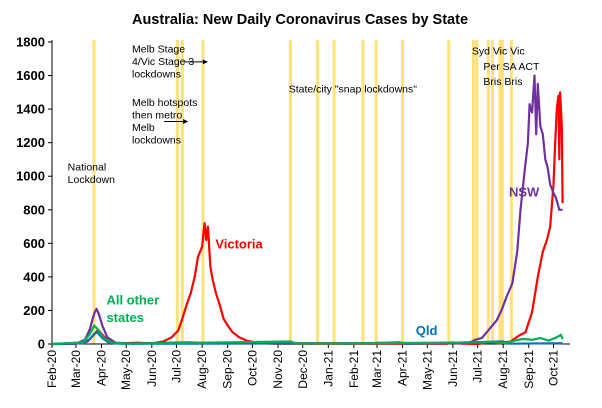 The width and height of the screenshot is (602, 408). What do you see at coordinates (158, 49) in the screenshot?
I see `annotation-line: Melb Stage` at bounding box center [158, 49].